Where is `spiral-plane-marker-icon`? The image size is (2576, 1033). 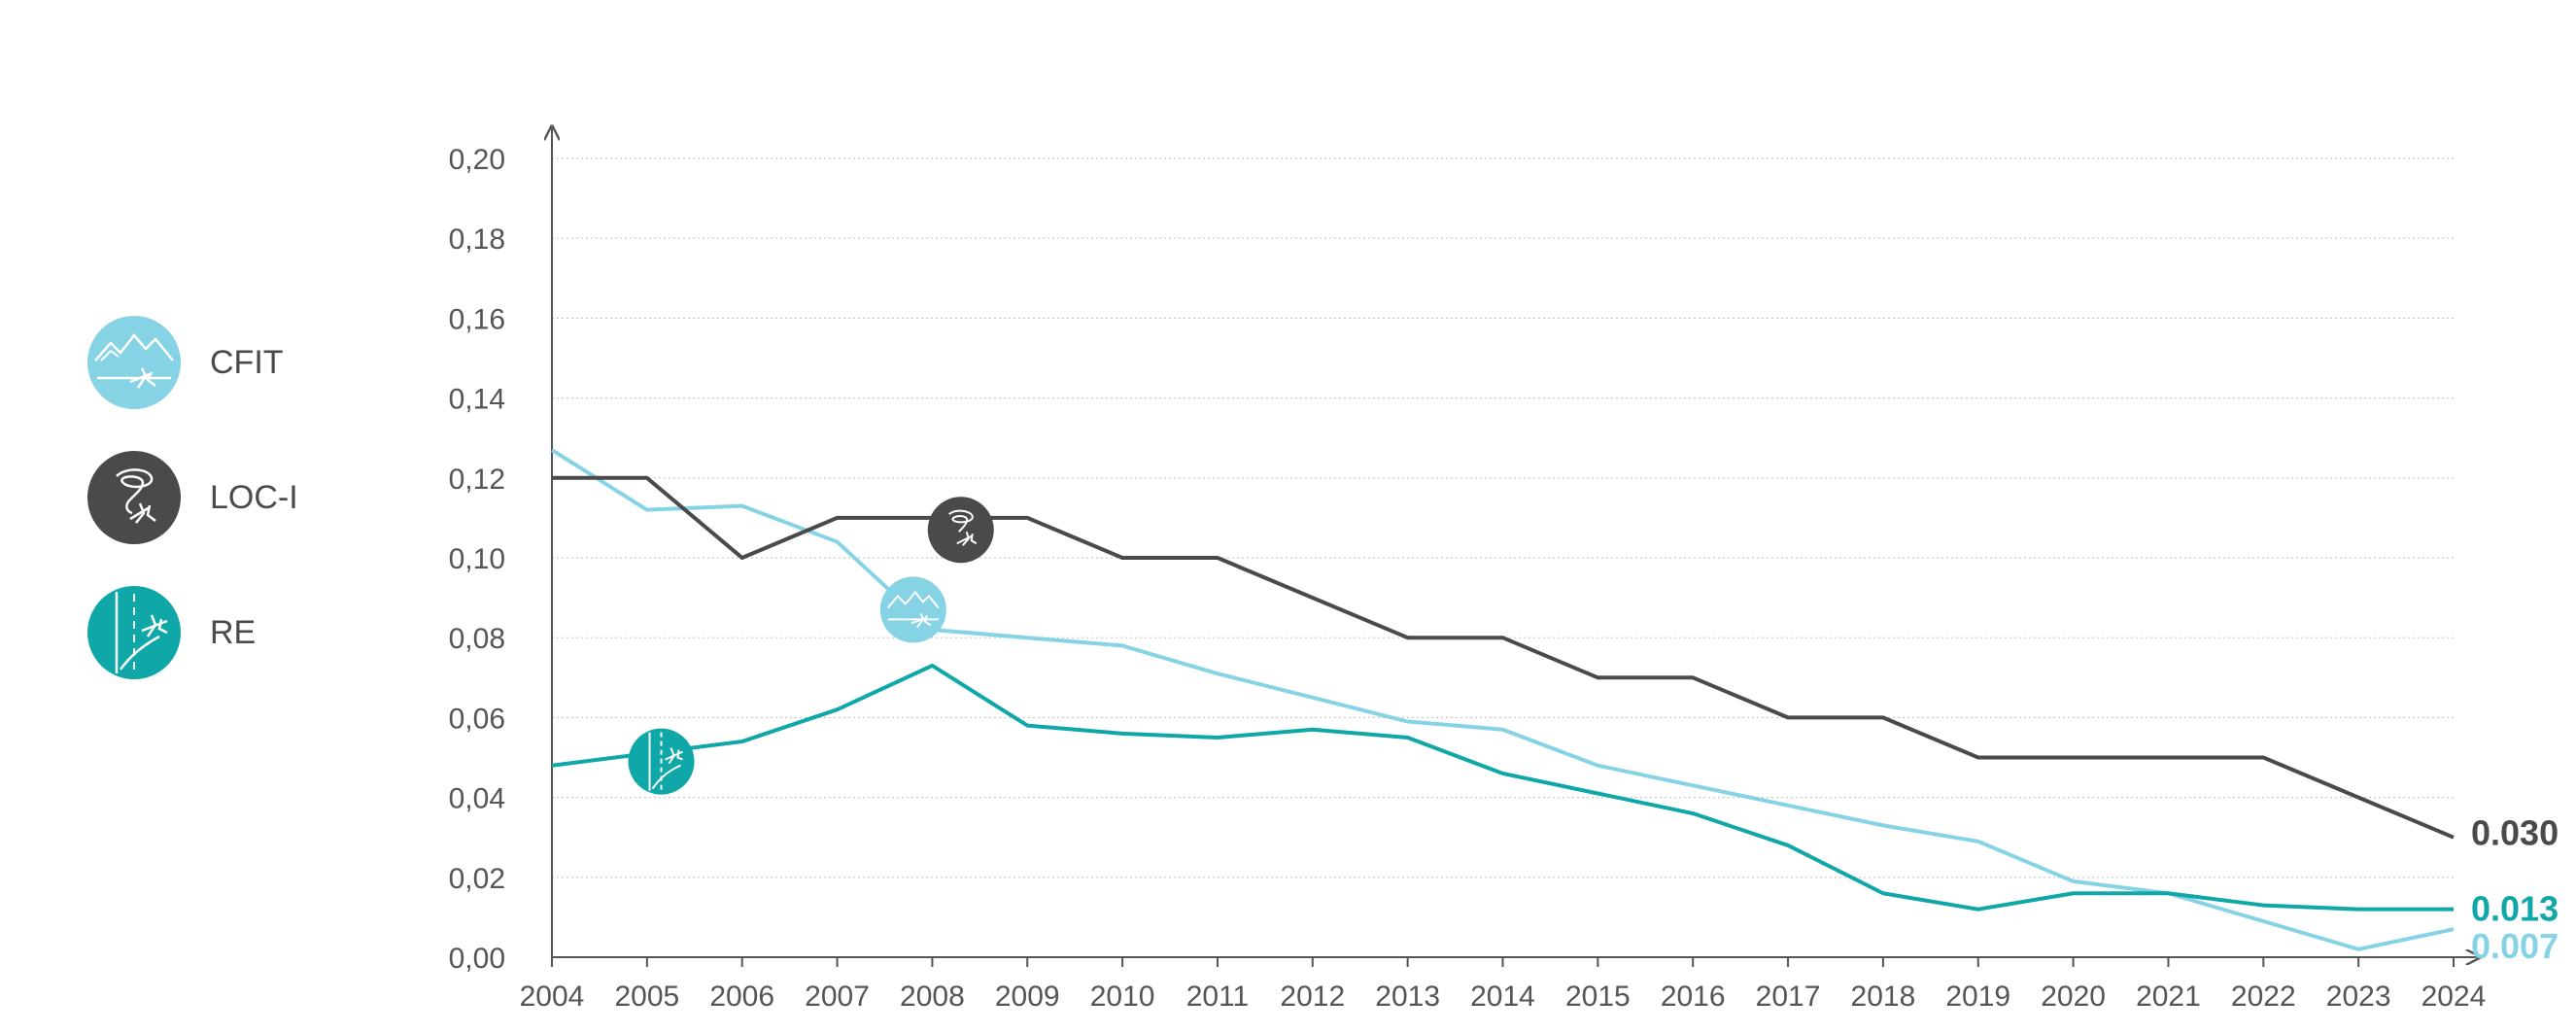 spiral-plane-marker-icon is located at coordinates (961, 530).